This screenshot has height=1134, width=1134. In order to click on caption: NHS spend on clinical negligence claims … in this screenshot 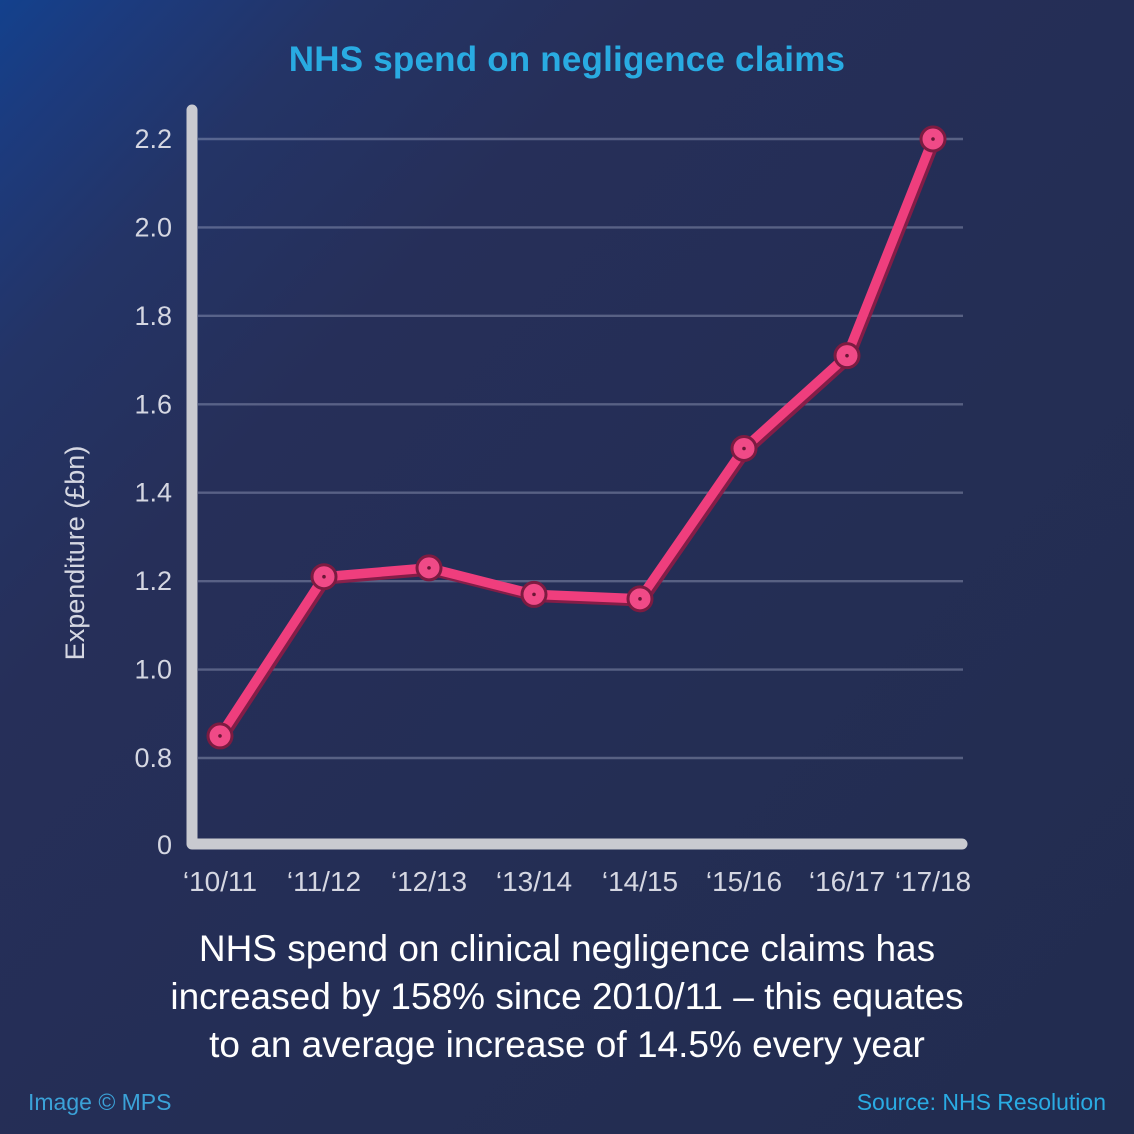, I will do `click(567, 997)`.